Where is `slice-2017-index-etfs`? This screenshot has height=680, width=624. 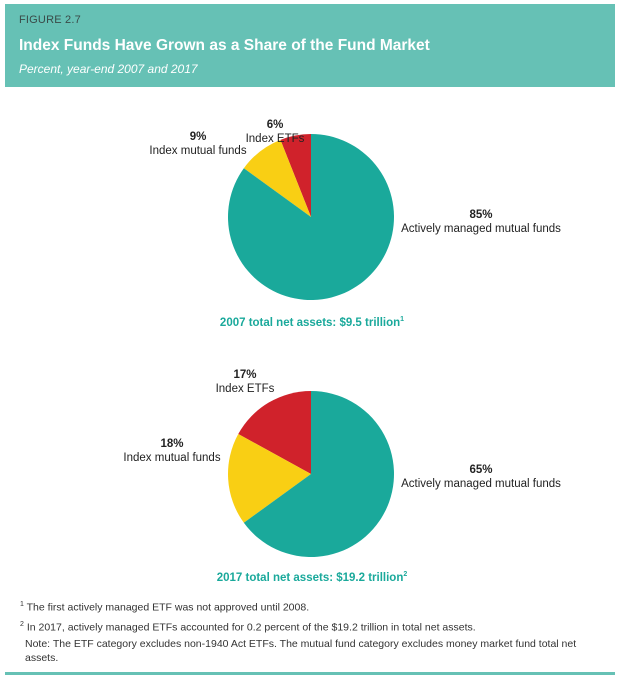
slice-2017-index-etfs is located at coordinates (274, 432).